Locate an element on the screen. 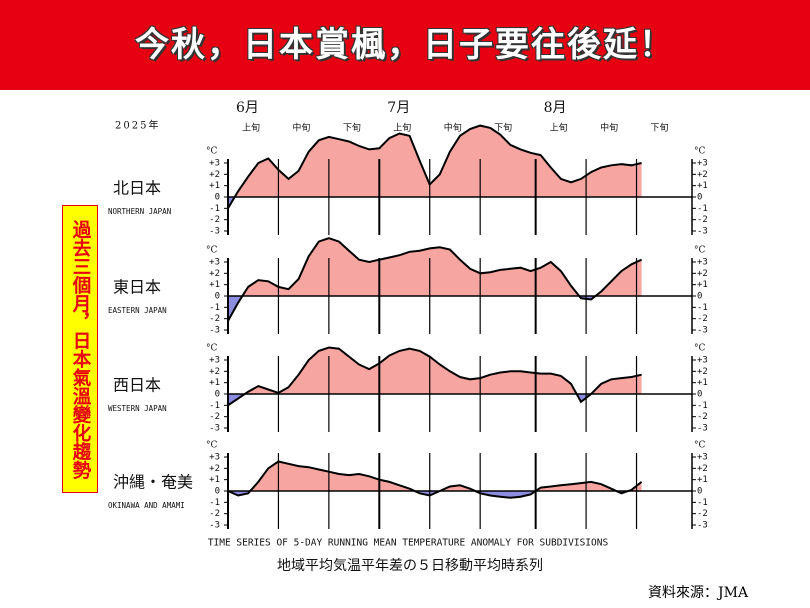 Image resolution: width=810 pixels, height=608 pixels. month-label: 6月 is located at coordinates (247, 108).